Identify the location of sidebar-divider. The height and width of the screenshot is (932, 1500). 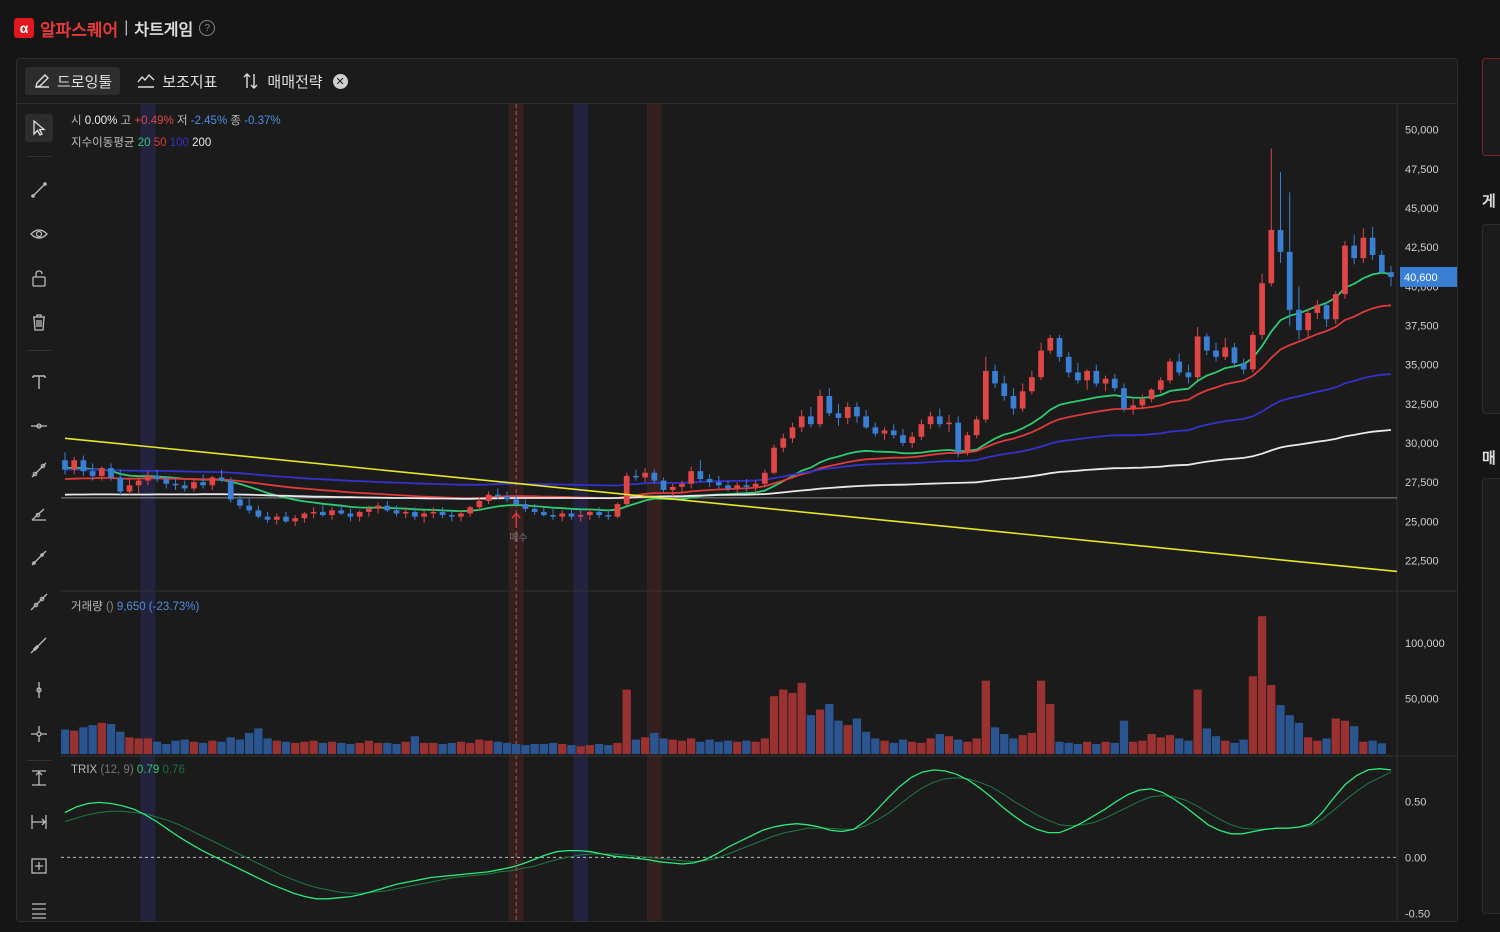
(39, 760).